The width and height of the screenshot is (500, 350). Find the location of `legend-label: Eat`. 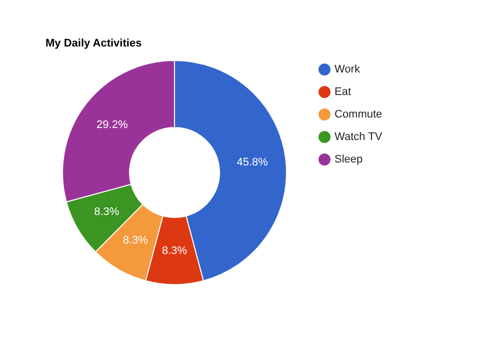

legend-label: Eat is located at coordinates (343, 92).